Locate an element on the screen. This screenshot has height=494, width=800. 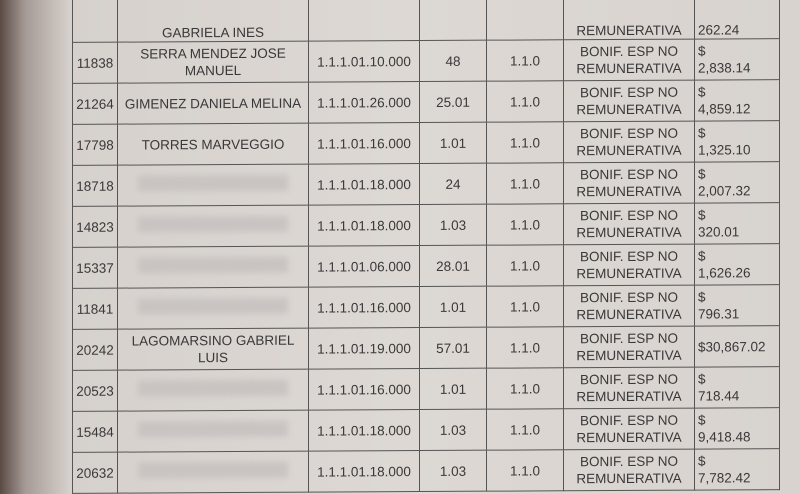
amount-cell: $1,325.10 is located at coordinates (737, 141).